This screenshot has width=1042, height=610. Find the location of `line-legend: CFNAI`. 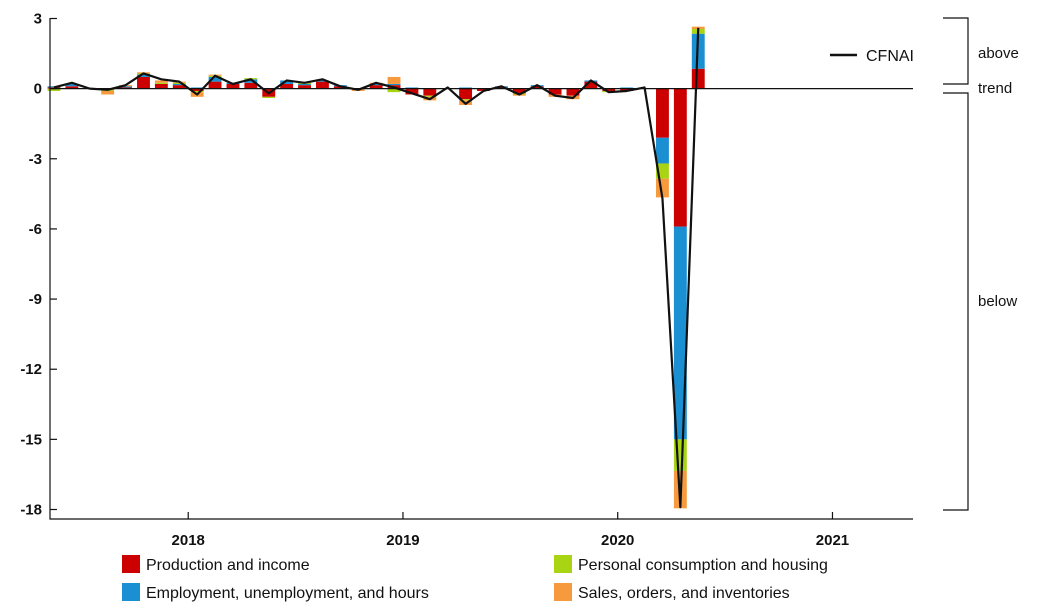

line-legend: CFNAI is located at coordinates (872, 56).